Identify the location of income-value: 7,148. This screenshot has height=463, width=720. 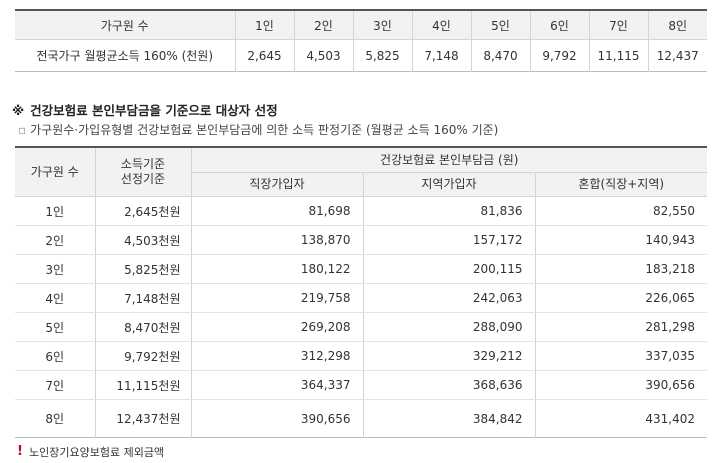
(441, 55).